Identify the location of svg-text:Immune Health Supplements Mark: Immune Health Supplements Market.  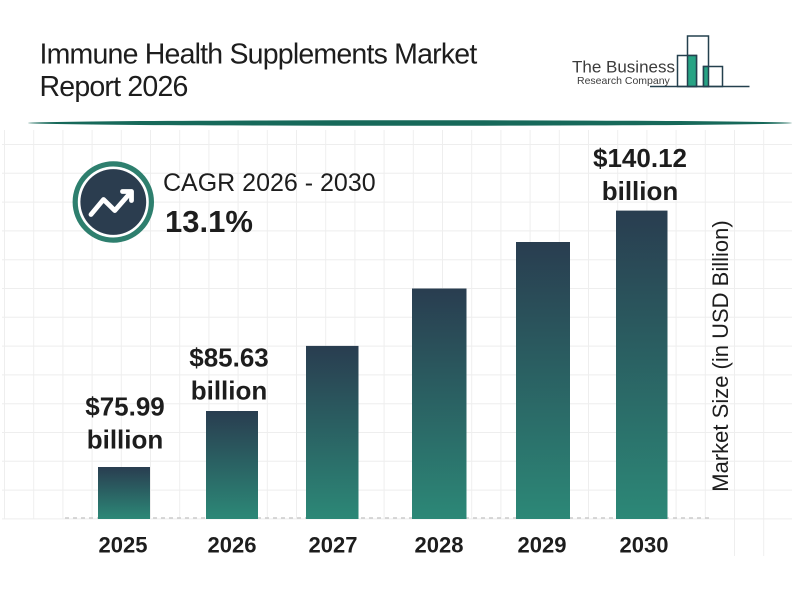
(259, 55).